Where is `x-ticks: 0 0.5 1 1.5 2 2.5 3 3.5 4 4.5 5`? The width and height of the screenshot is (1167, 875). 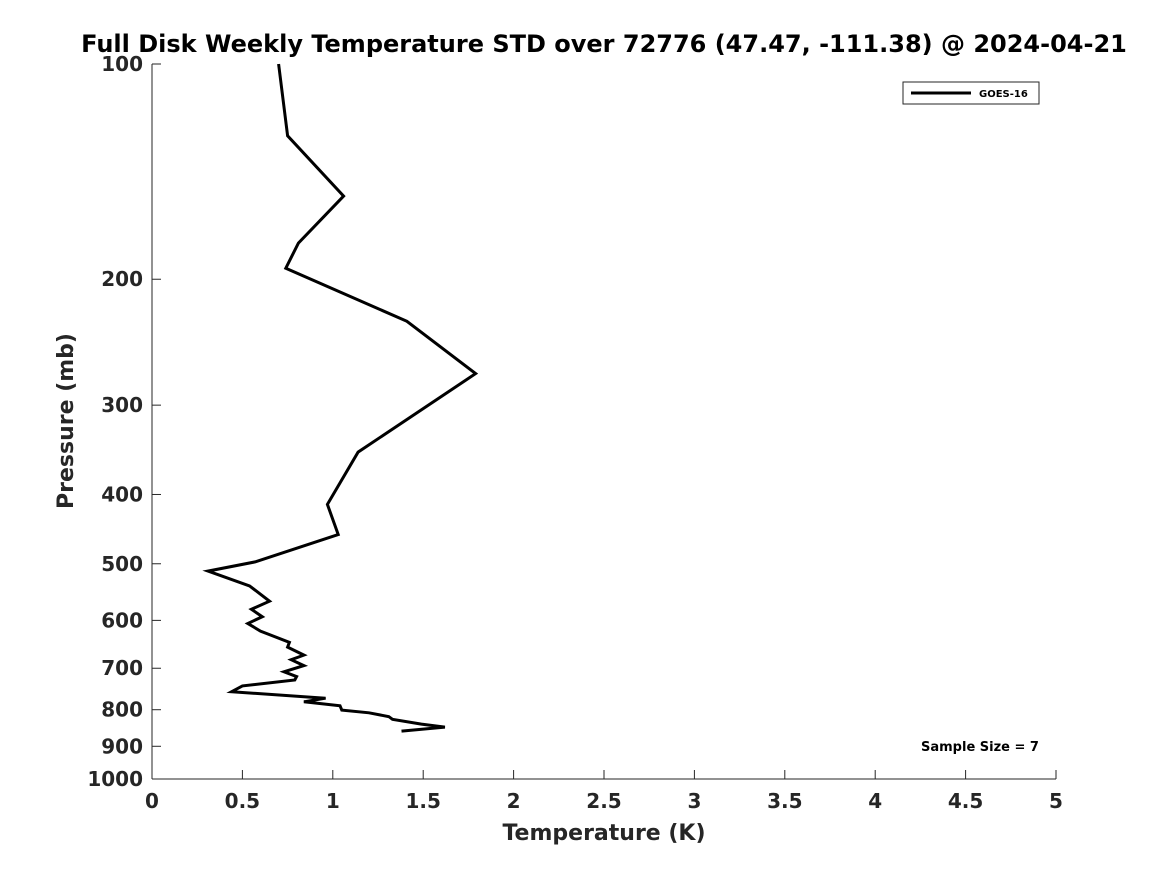
x-ticks: 0 0.5 1 1.5 2 2.5 3 3.5 4 4.5 5 is located at coordinates (604, 791).